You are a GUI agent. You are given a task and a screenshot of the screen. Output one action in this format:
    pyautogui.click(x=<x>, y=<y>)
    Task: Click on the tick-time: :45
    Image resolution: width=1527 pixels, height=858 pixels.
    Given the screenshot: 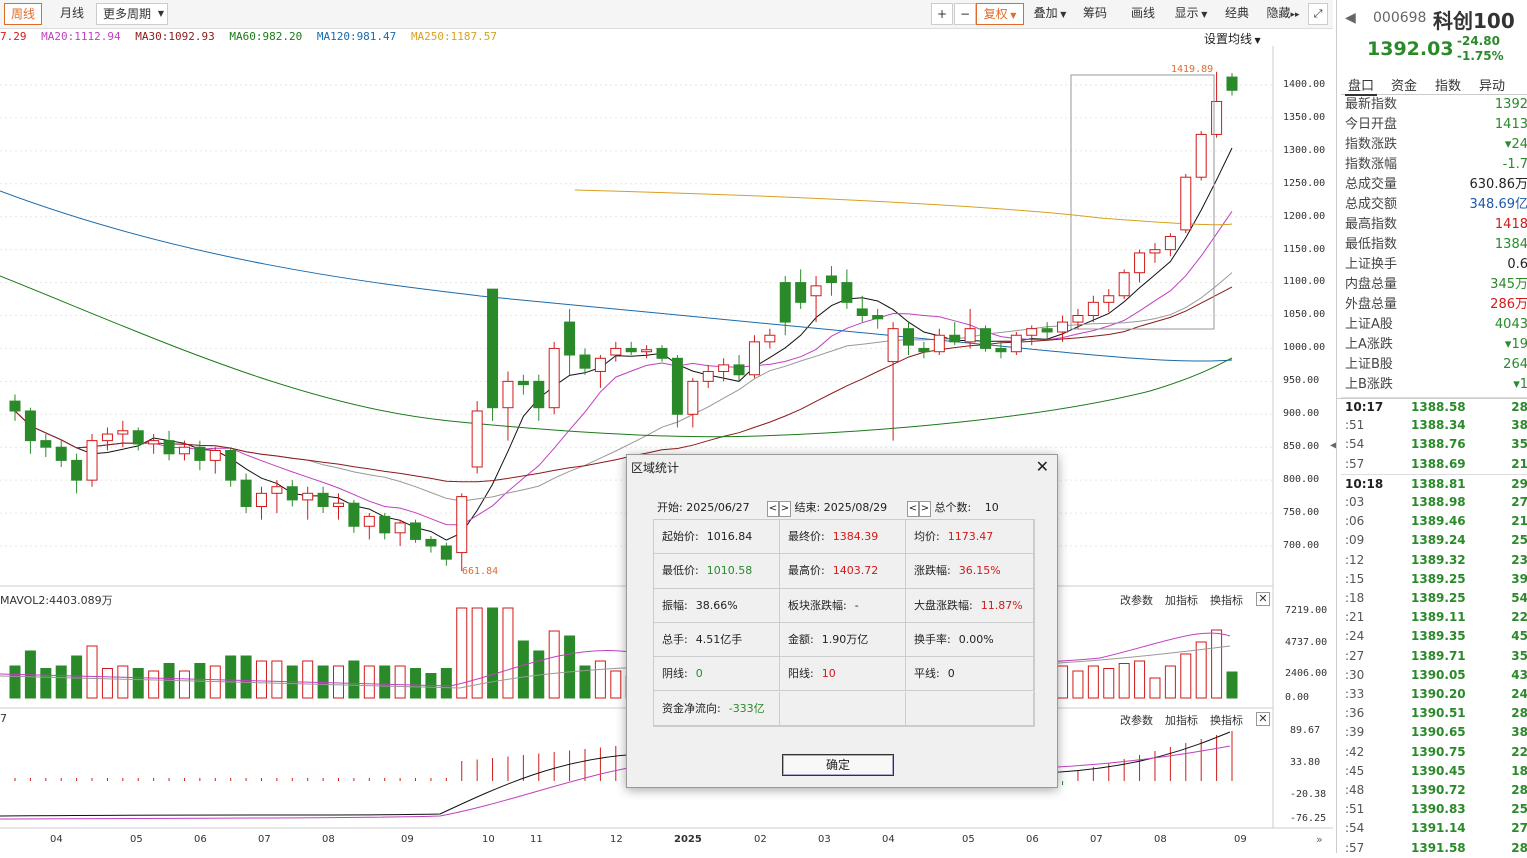 What is the action you would take?
    pyautogui.click(x=1354, y=771)
    